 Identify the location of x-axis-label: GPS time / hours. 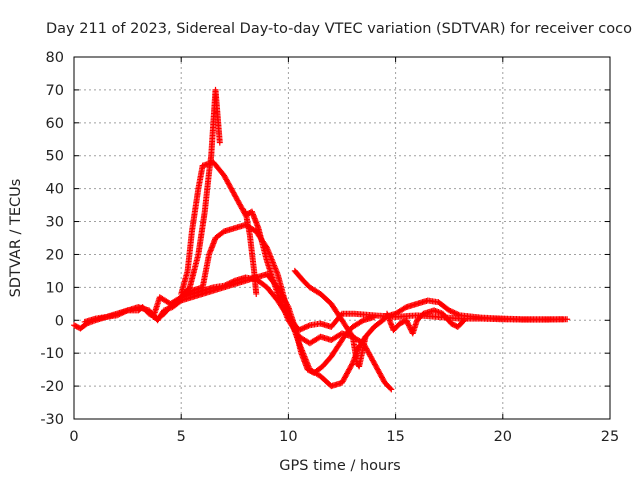
(339, 466).